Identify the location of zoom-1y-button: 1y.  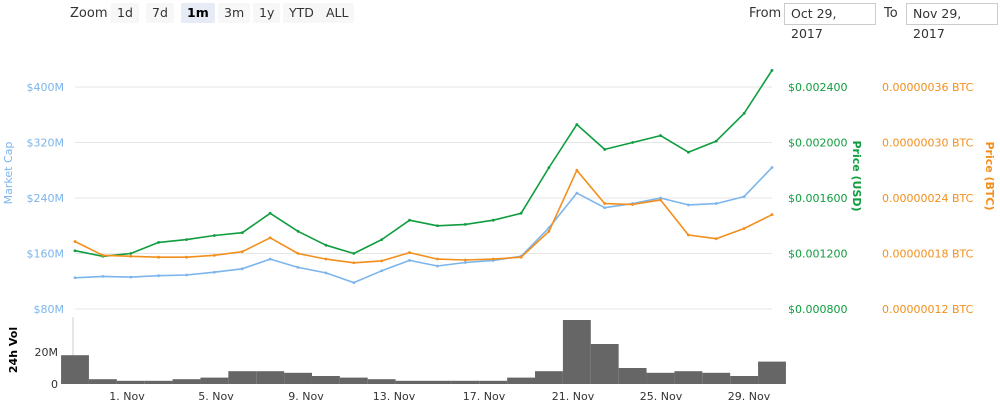
(267, 13).